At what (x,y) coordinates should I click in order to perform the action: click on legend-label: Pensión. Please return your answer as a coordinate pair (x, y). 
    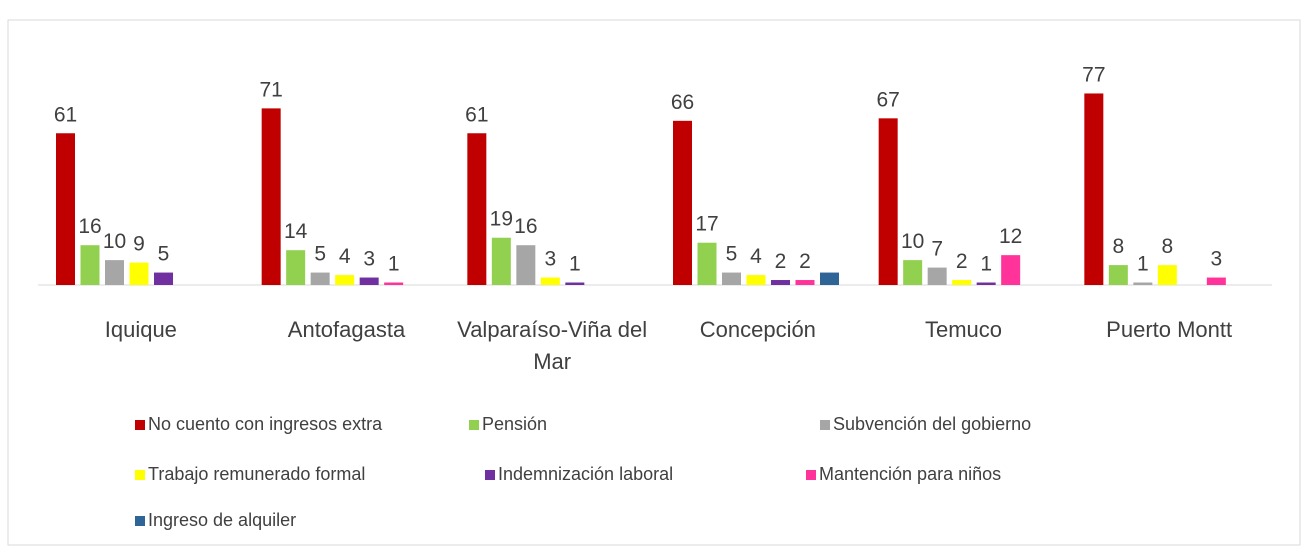
    Looking at the image, I should click on (514, 424).